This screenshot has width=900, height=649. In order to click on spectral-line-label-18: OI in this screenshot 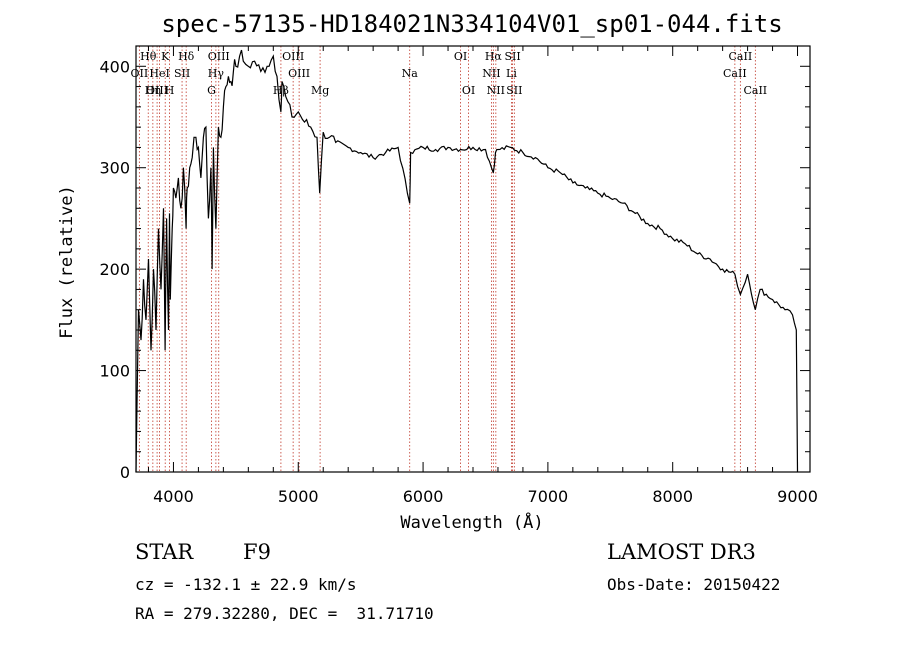, I will do `click(468, 90)`.